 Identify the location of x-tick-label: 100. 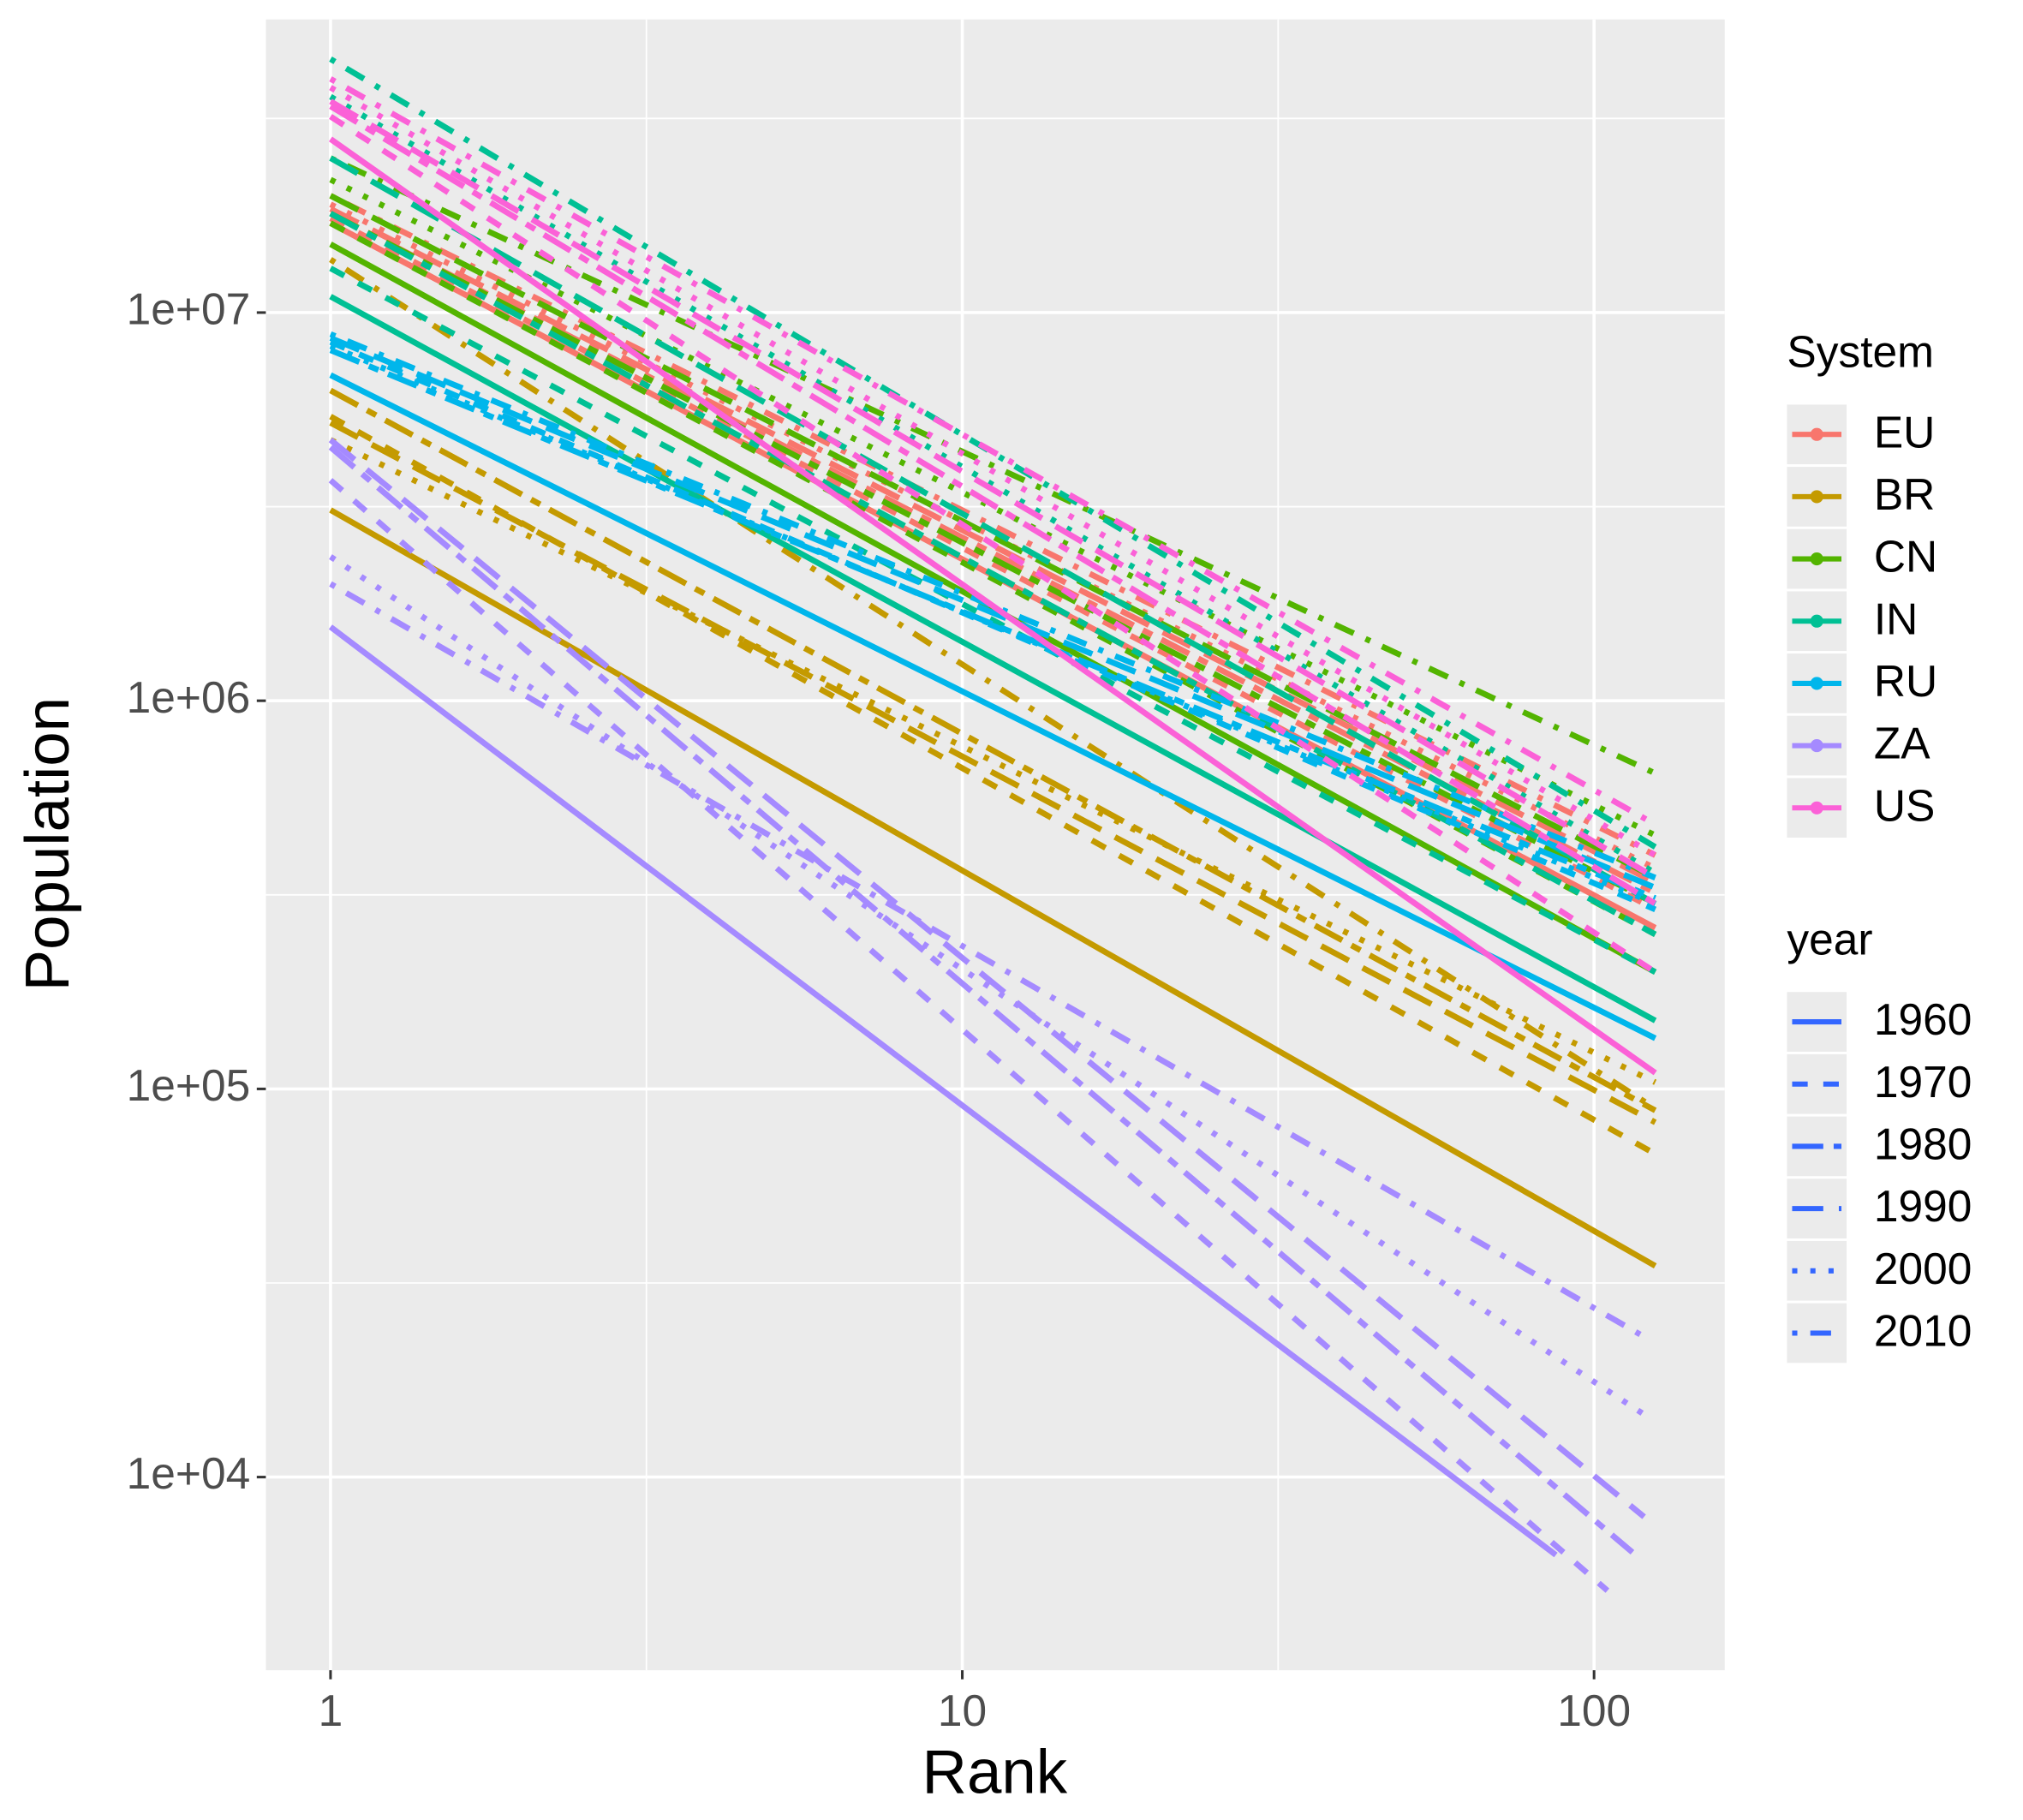
(1594, 1710).